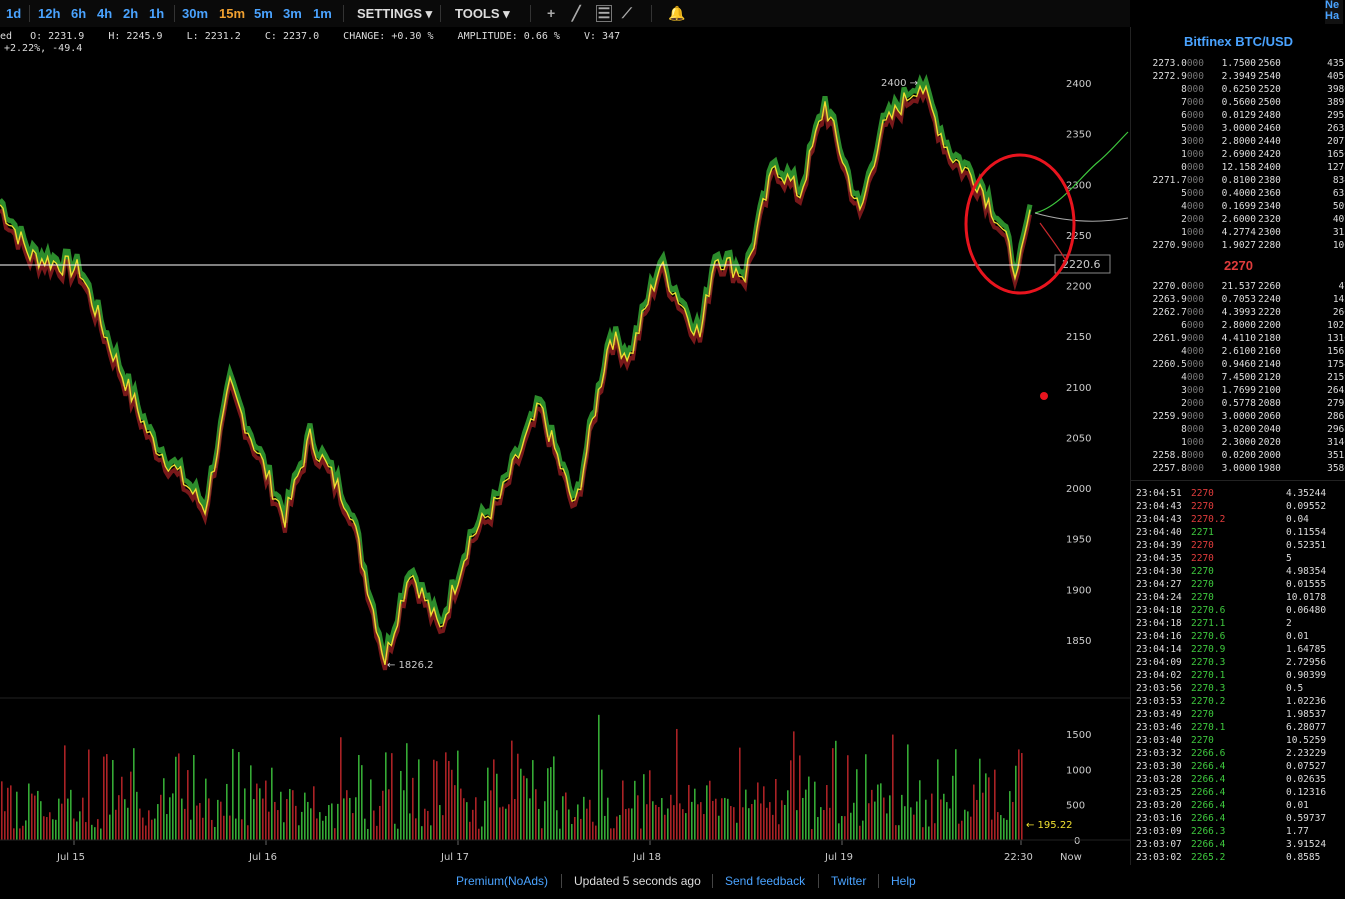 The image size is (1345, 899). What do you see at coordinates (1159, 779) in the screenshot?
I see `trade-time: 23:03:28` at bounding box center [1159, 779].